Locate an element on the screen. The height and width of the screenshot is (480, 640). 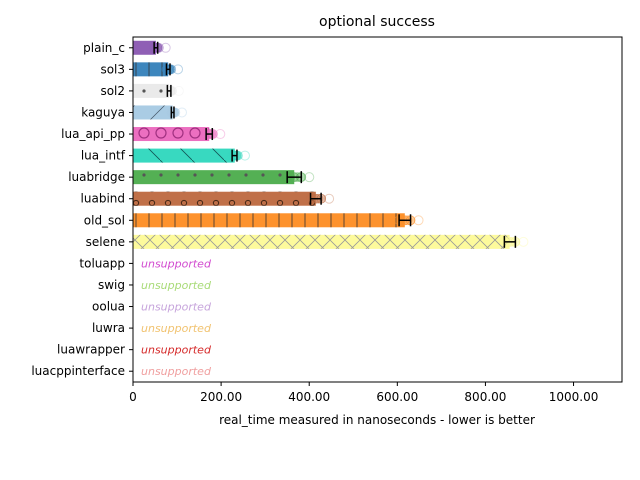
bar-sol3 is located at coordinates (158, 69).